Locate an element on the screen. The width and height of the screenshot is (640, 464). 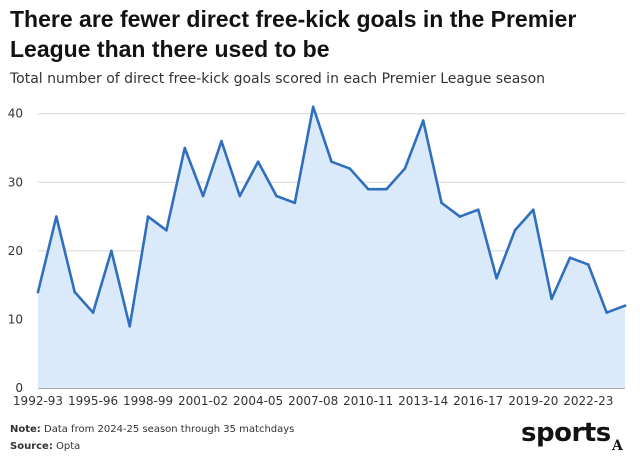
x-tick-label: 1998-99 is located at coordinates (148, 401).